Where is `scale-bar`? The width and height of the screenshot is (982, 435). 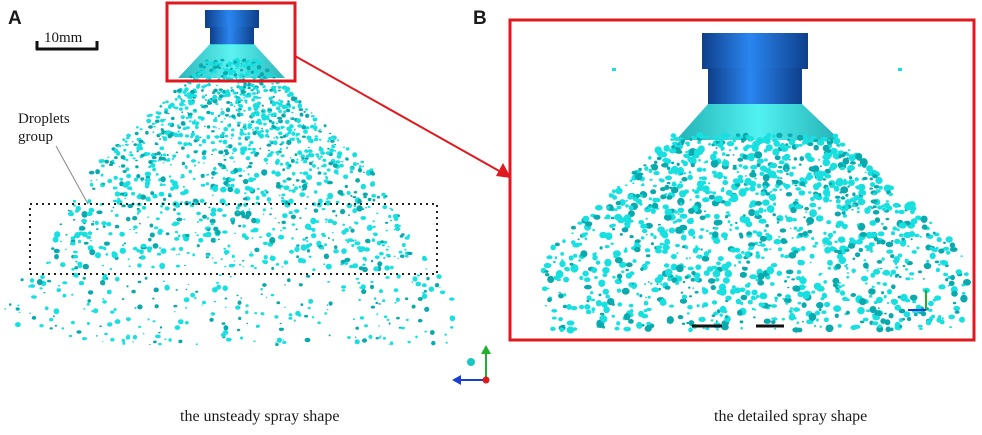
scale-bar is located at coordinates (67, 46).